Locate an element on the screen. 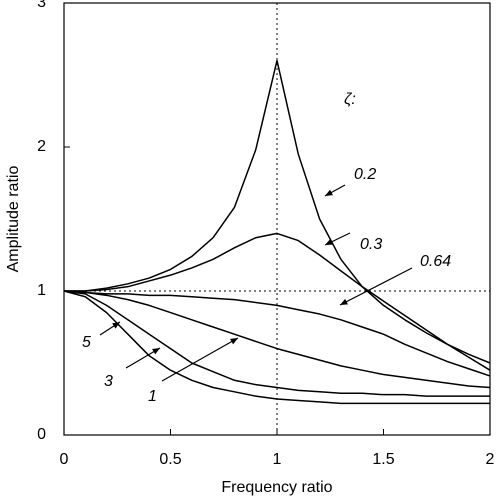  curve-label: 5 is located at coordinates (86, 342).